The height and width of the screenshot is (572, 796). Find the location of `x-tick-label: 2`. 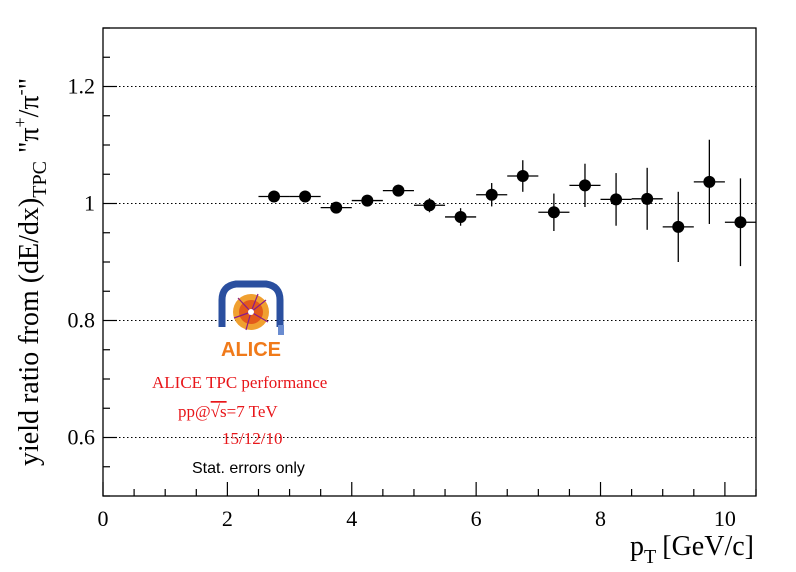

x-tick-label: 2 is located at coordinates (227, 518).